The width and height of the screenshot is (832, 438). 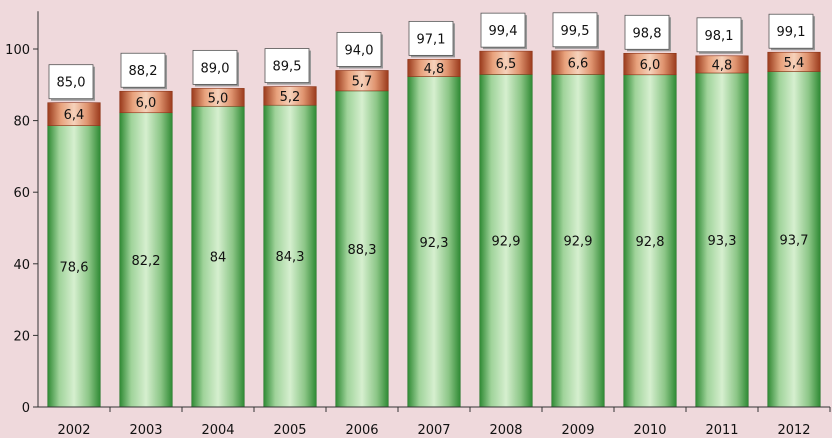 What do you see at coordinates (26, 408) in the screenshot?
I see `y-tick-label: 0` at bounding box center [26, 408].